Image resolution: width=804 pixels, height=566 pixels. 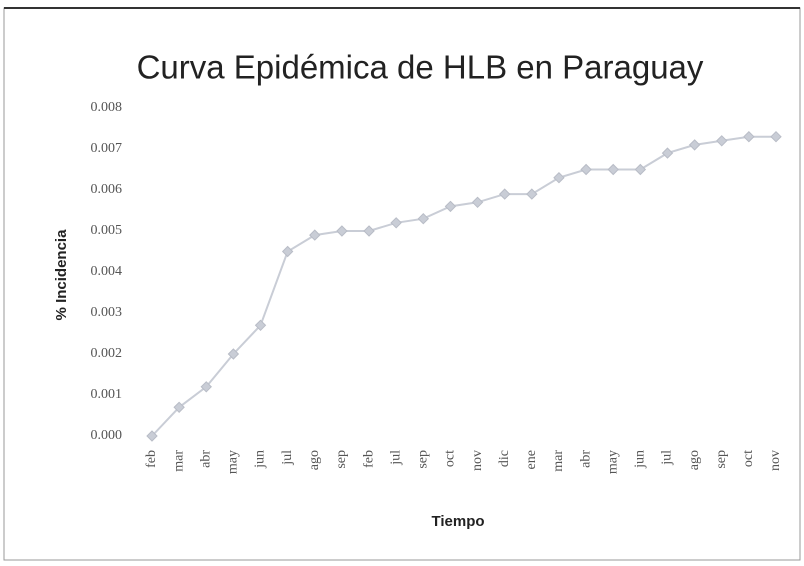 I want to click on x-axis-label: Tiempo, so click(x=457, y=521).